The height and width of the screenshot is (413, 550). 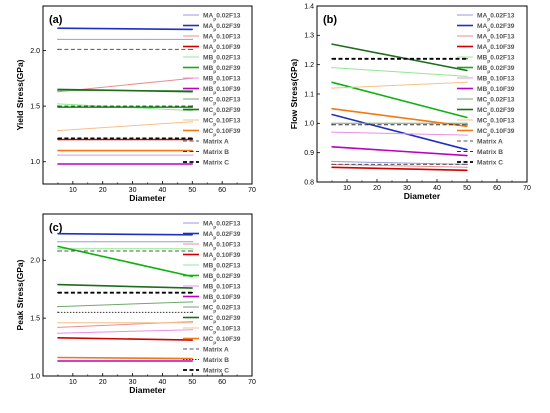 I want to click on x-tick-label-70: 70, so click(x=527, y=188).